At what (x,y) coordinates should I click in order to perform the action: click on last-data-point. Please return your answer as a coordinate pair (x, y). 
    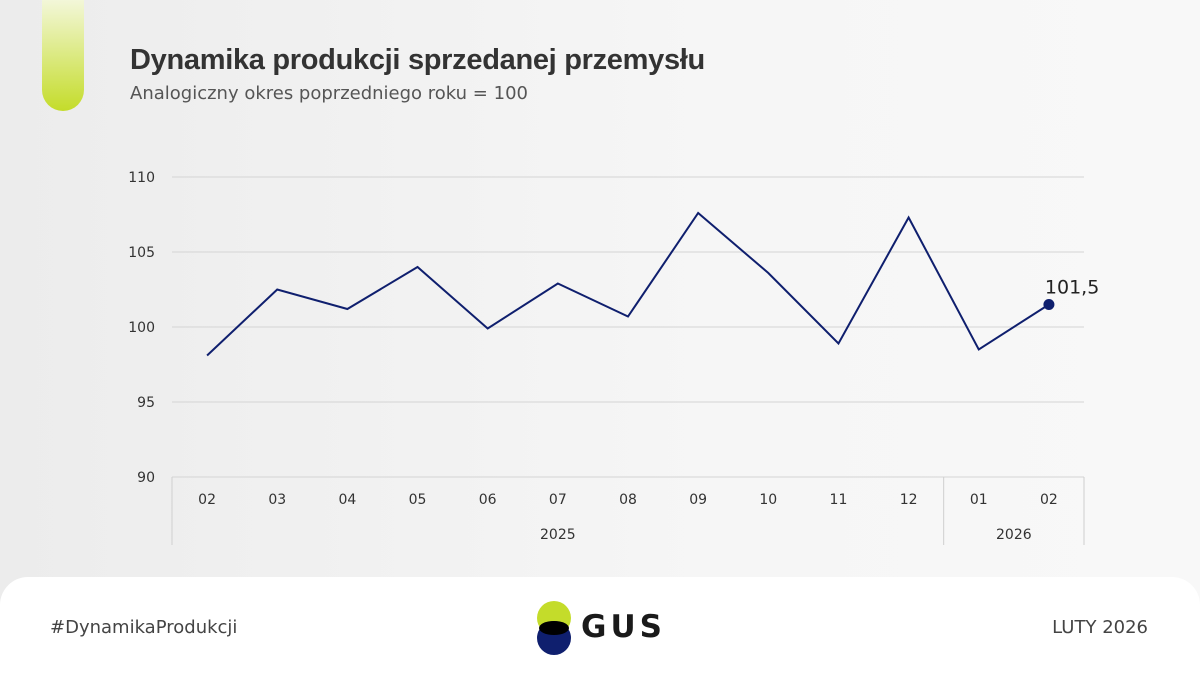
    Looking at the image, I should click on (1049, 304).